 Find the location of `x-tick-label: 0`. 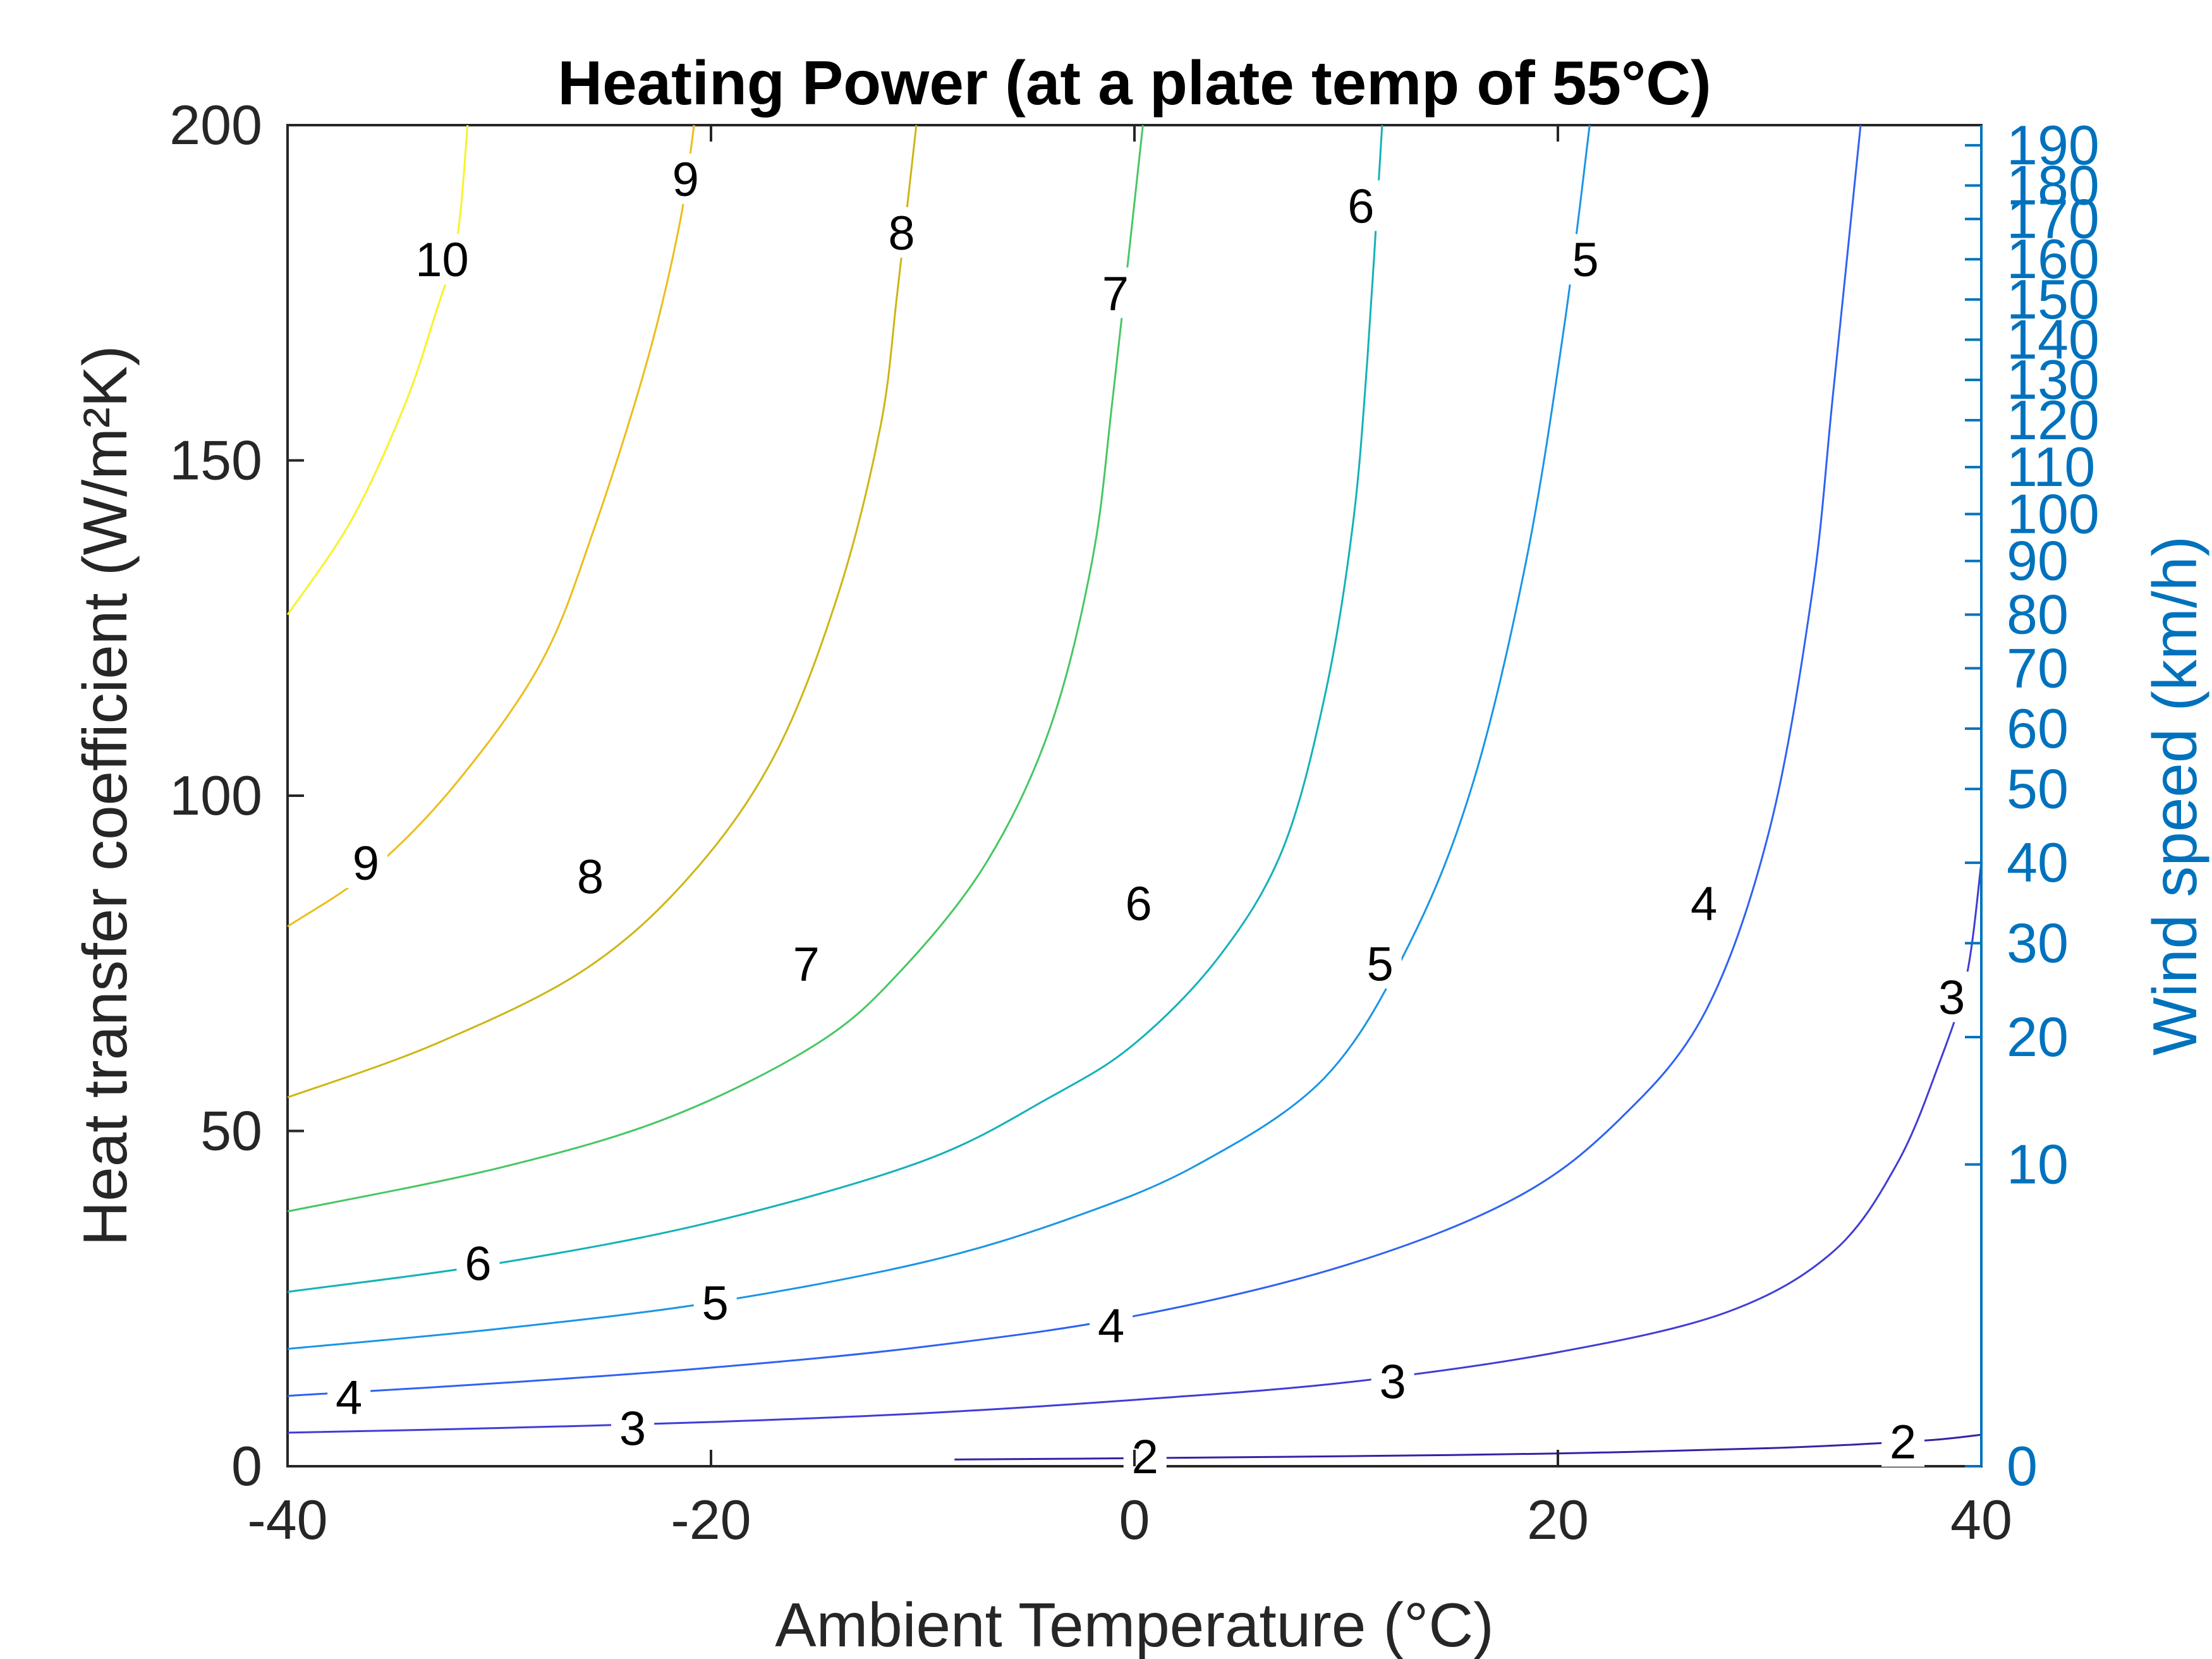

x-tick-label: 0 is located at coordinates (1134, 1519).